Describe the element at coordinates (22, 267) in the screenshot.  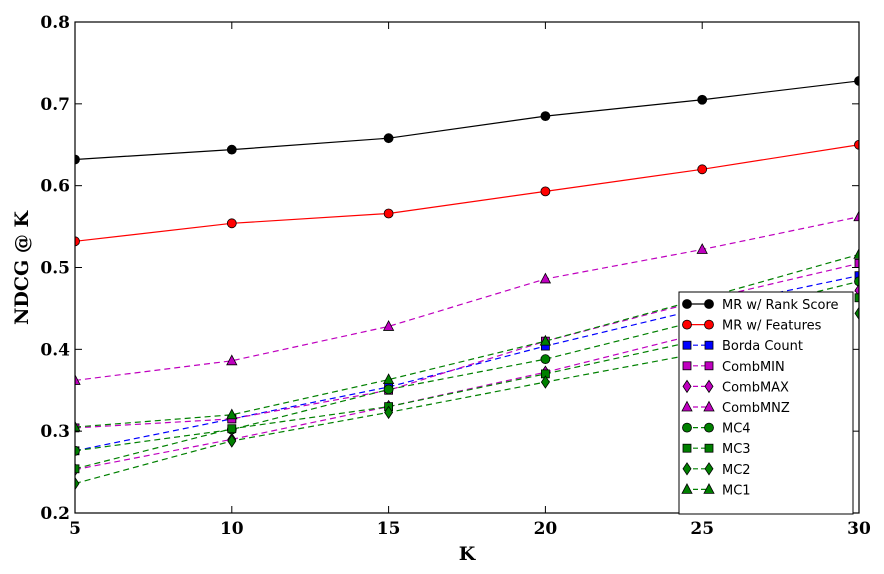
I see `y-axis-title: NDCG @ K` at that location.